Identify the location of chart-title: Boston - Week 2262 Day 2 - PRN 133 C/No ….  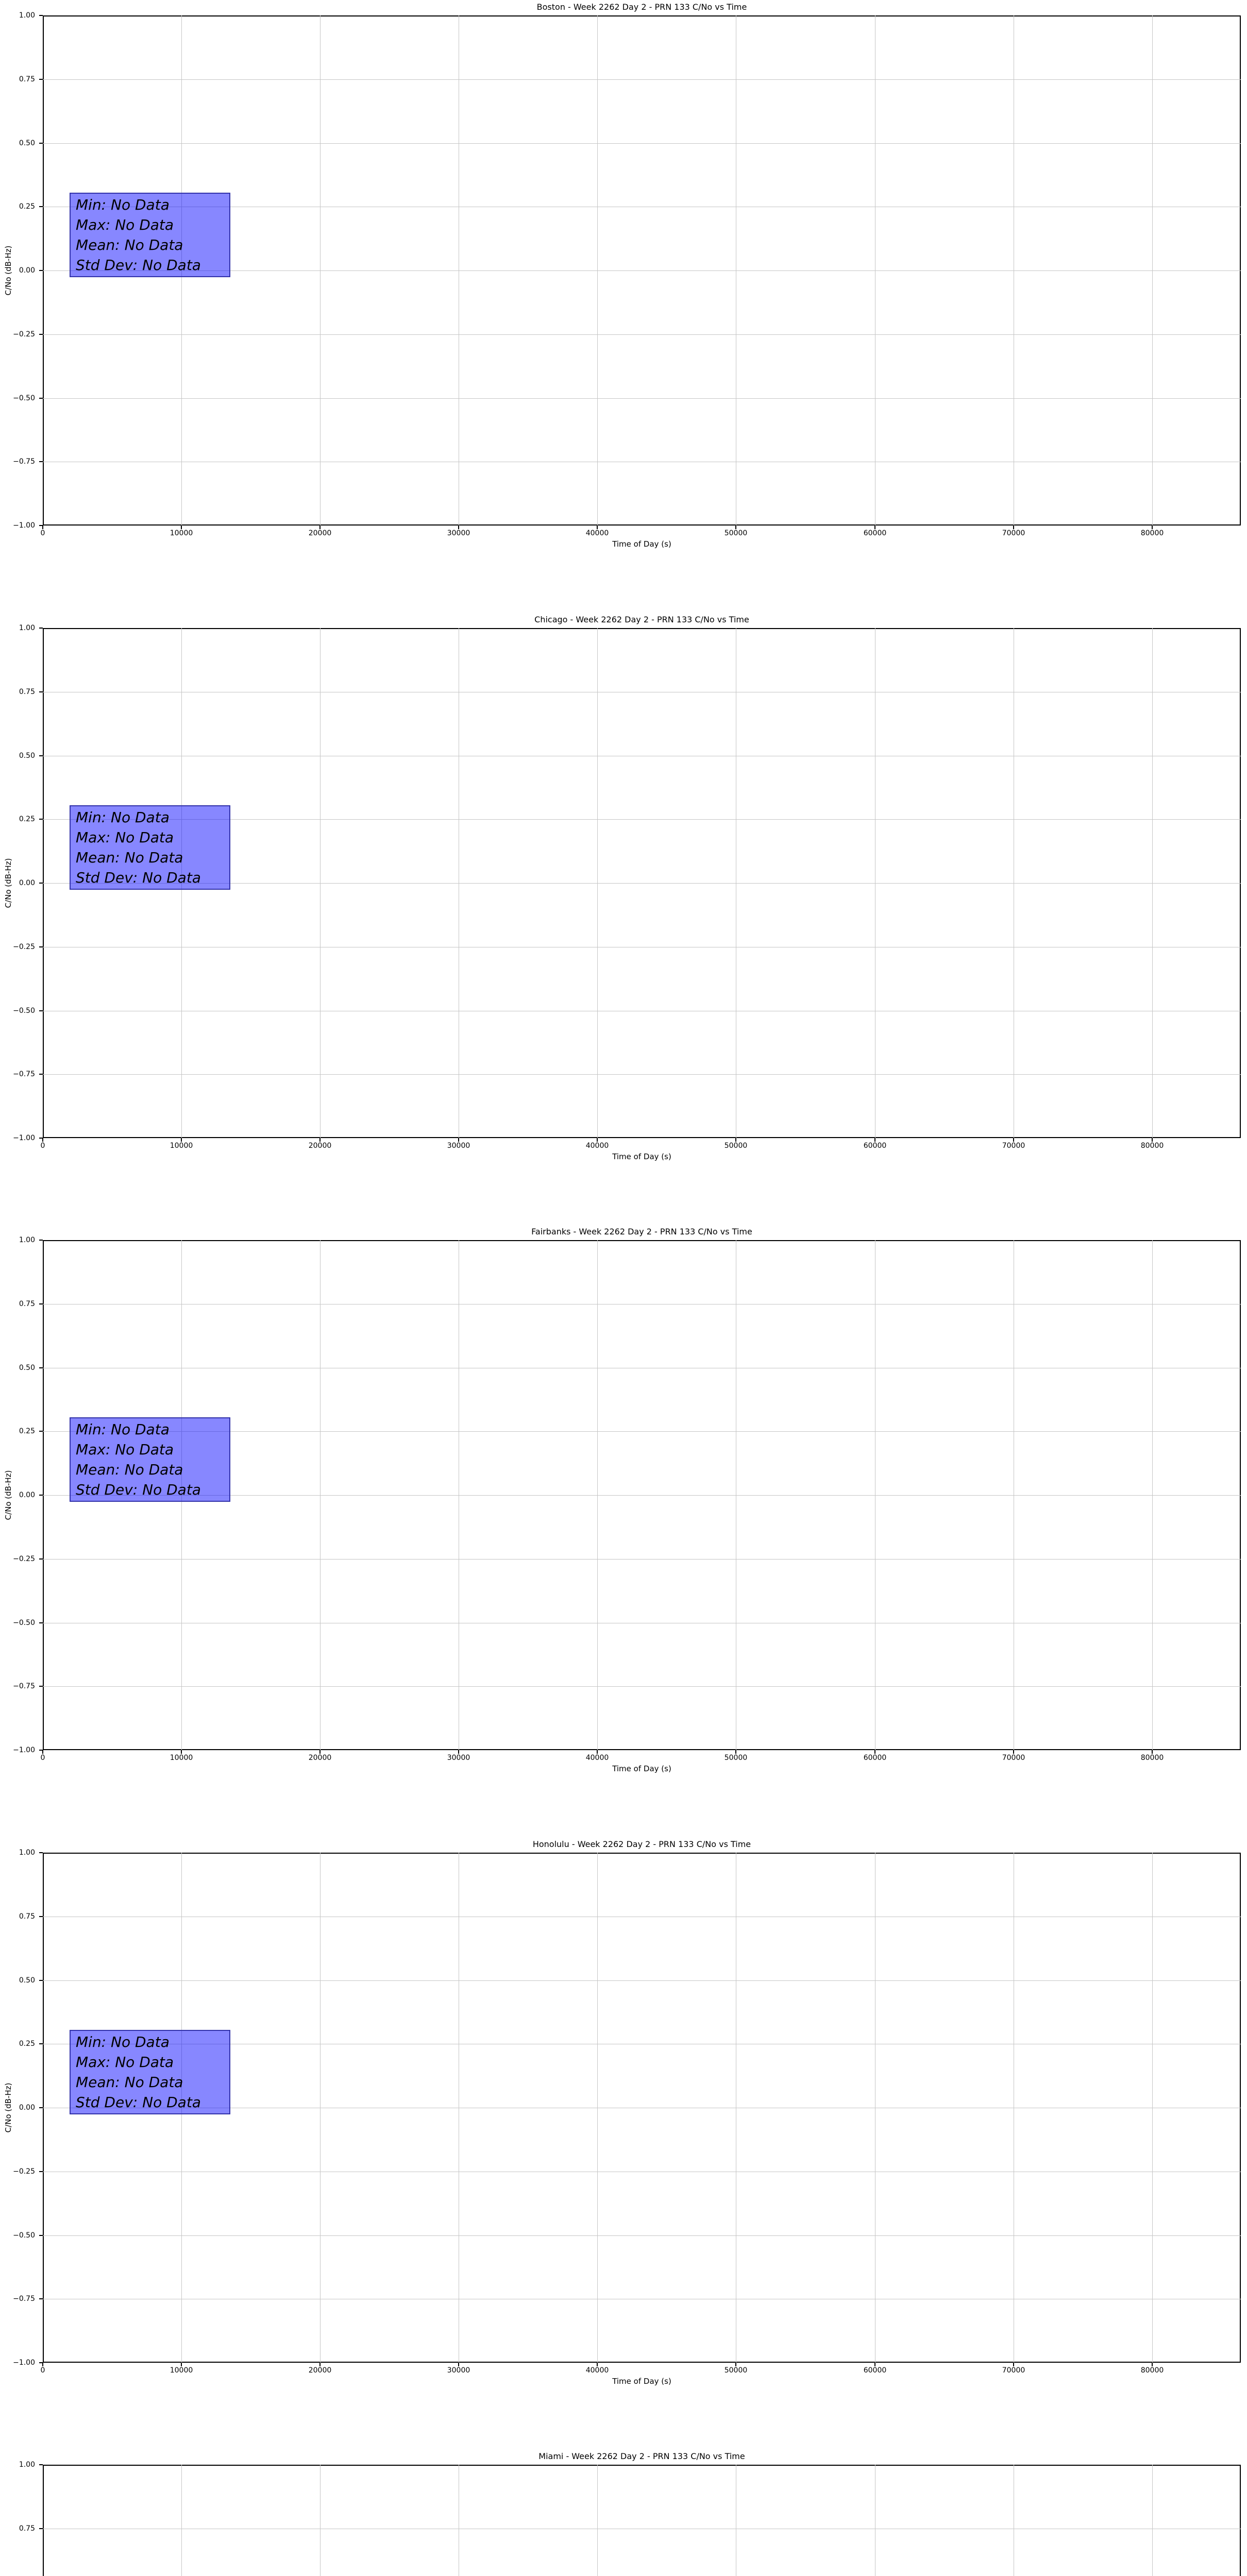
(641, 7).